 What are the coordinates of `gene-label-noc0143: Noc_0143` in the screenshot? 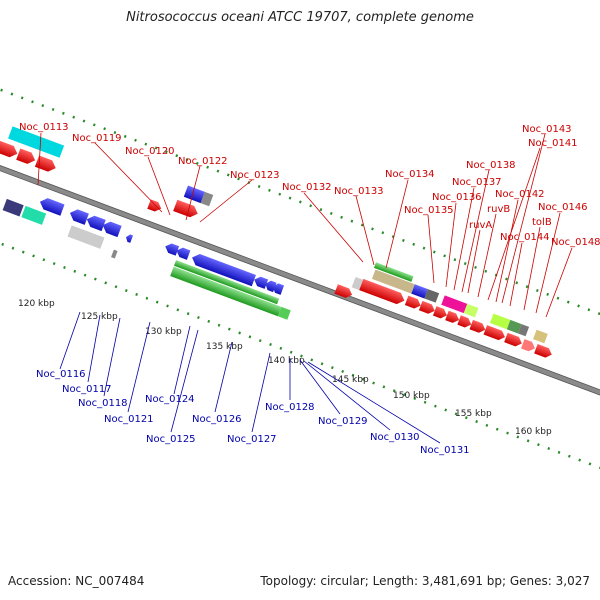 It's located at (547, 129).